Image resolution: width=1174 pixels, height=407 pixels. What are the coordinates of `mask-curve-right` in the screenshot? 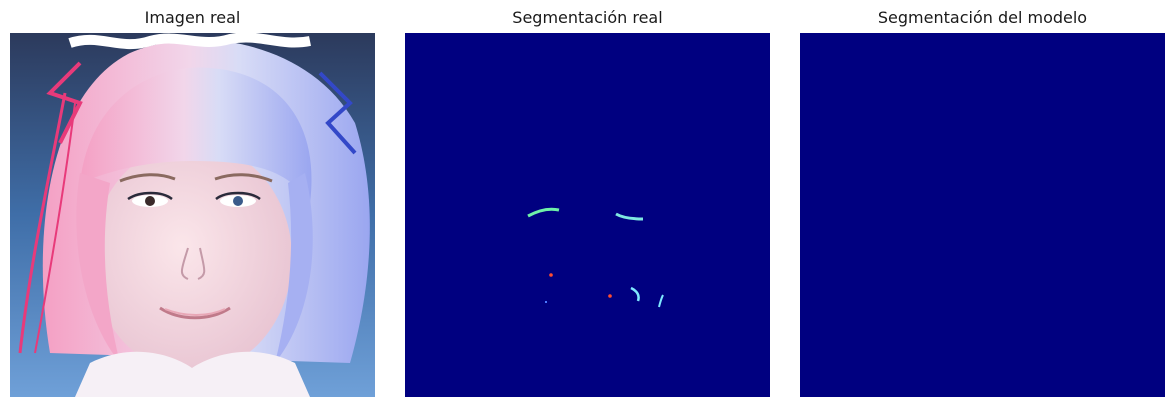 It's located at (661, 301).